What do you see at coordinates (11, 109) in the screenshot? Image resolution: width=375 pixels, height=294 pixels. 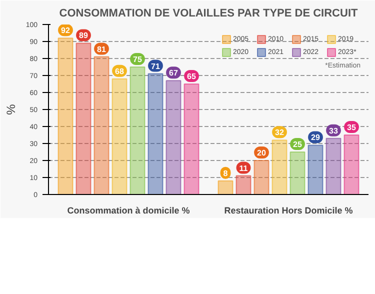 I see `y-axis-title: %` at bounding box center [11, 109].